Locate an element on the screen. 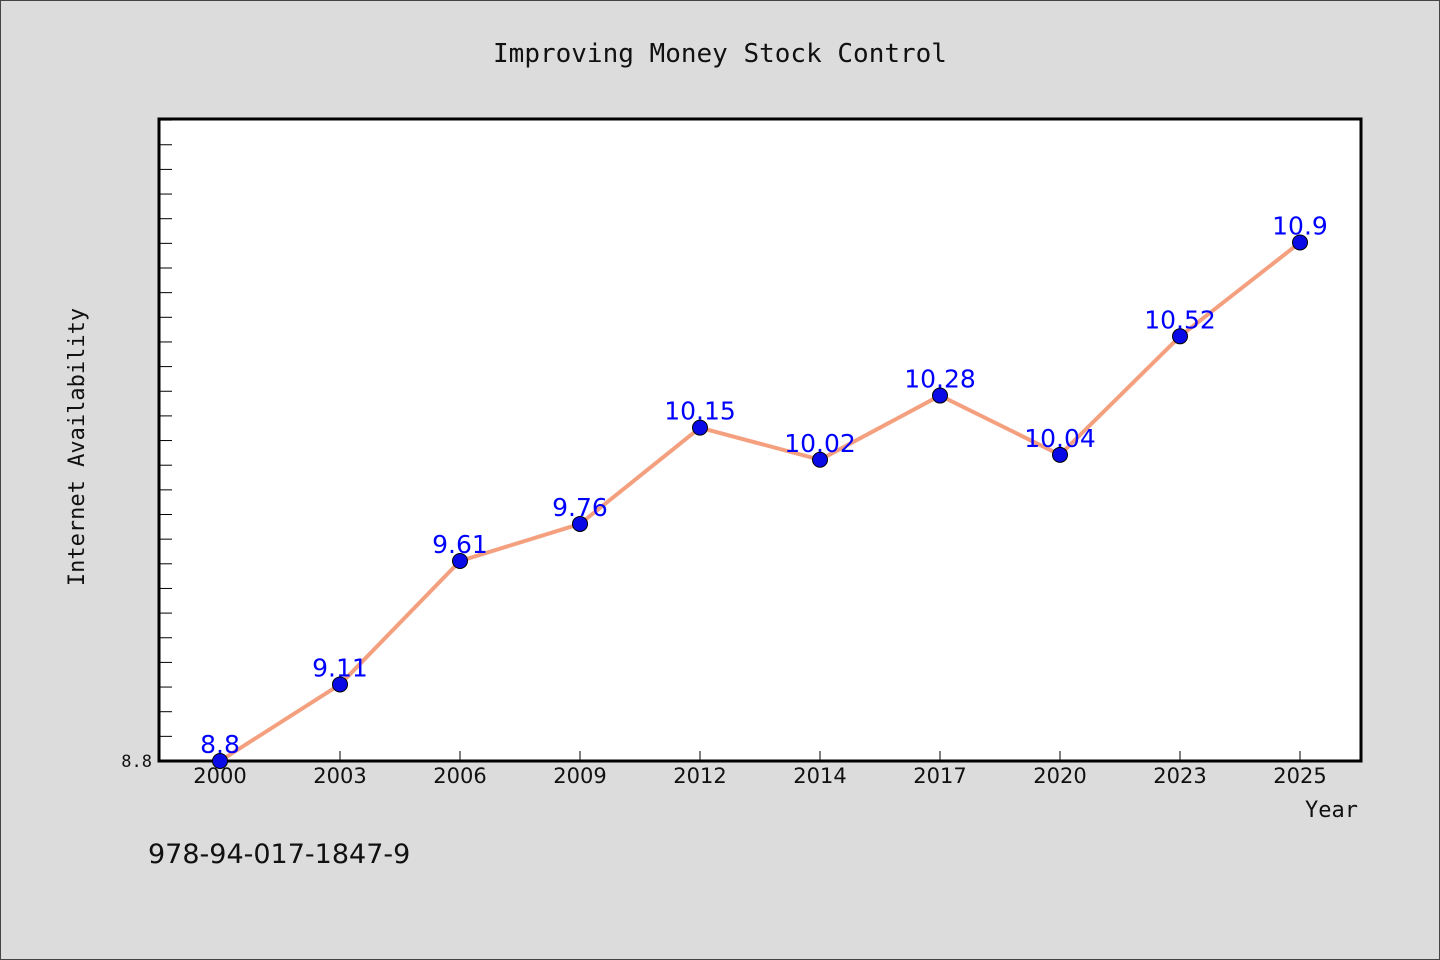 The width and height of the screenshot is (1440, 960). data-label: 9.76 is located at coordinates (580, 507).